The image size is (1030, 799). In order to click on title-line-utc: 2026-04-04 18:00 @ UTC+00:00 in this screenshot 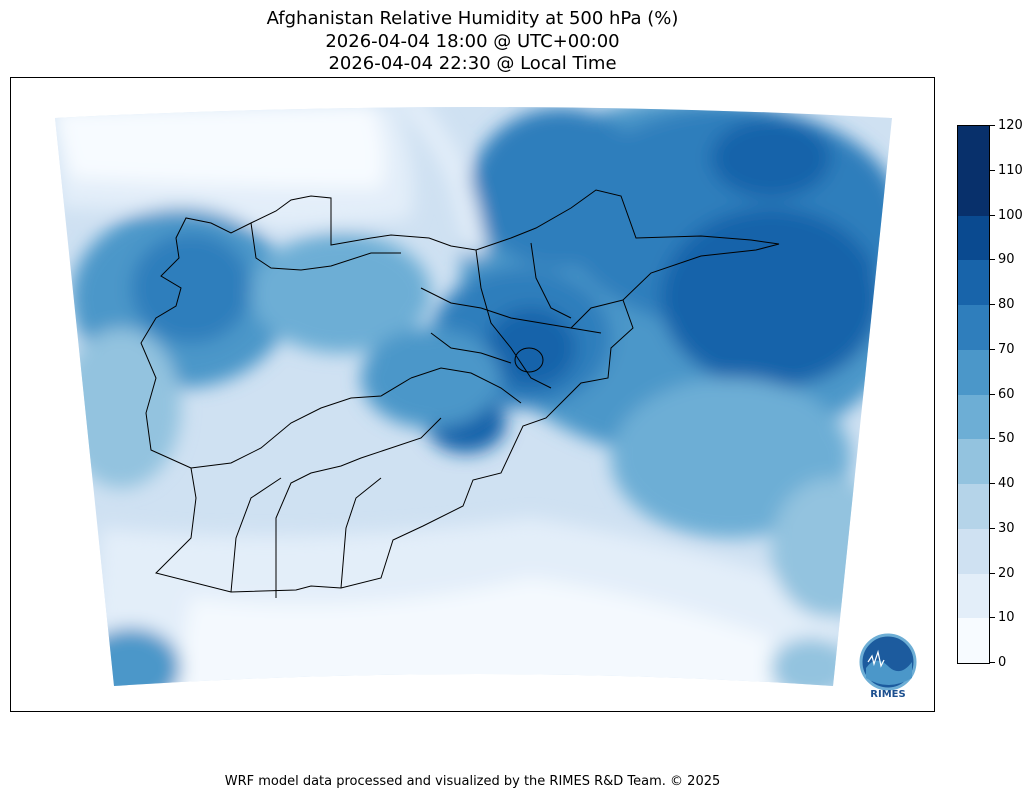, I will do `click(472, 41)`.